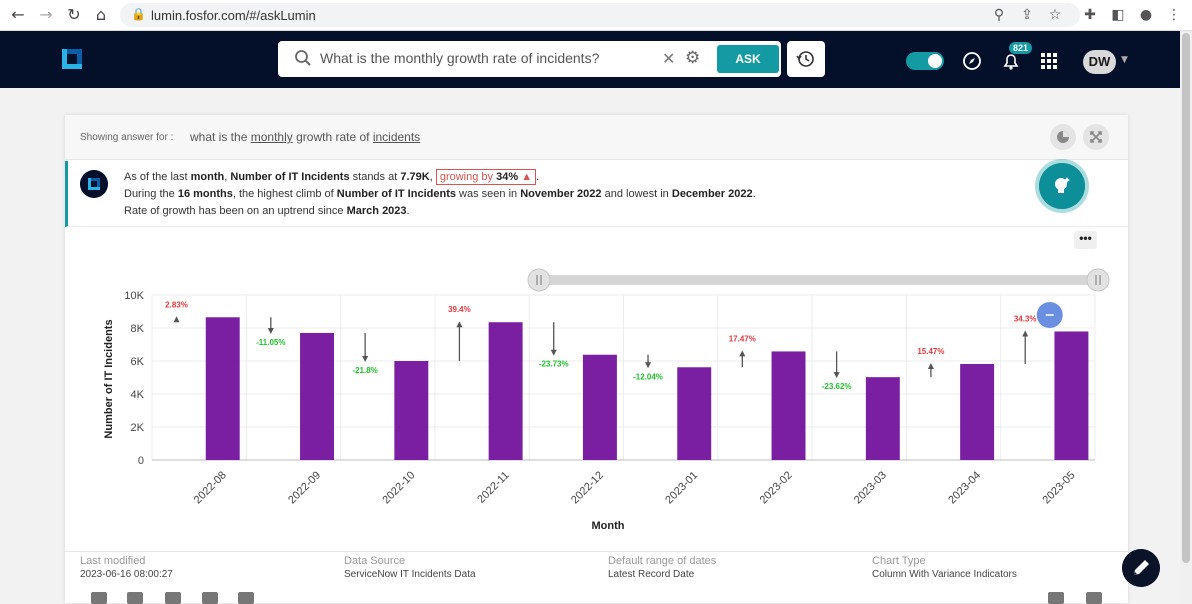 The image size is (1192, 604). What do you see at coordinates (396, 137) in the screenshot?
I see `question-keyword-incidents: incidents` at bounding box center [396, 137].